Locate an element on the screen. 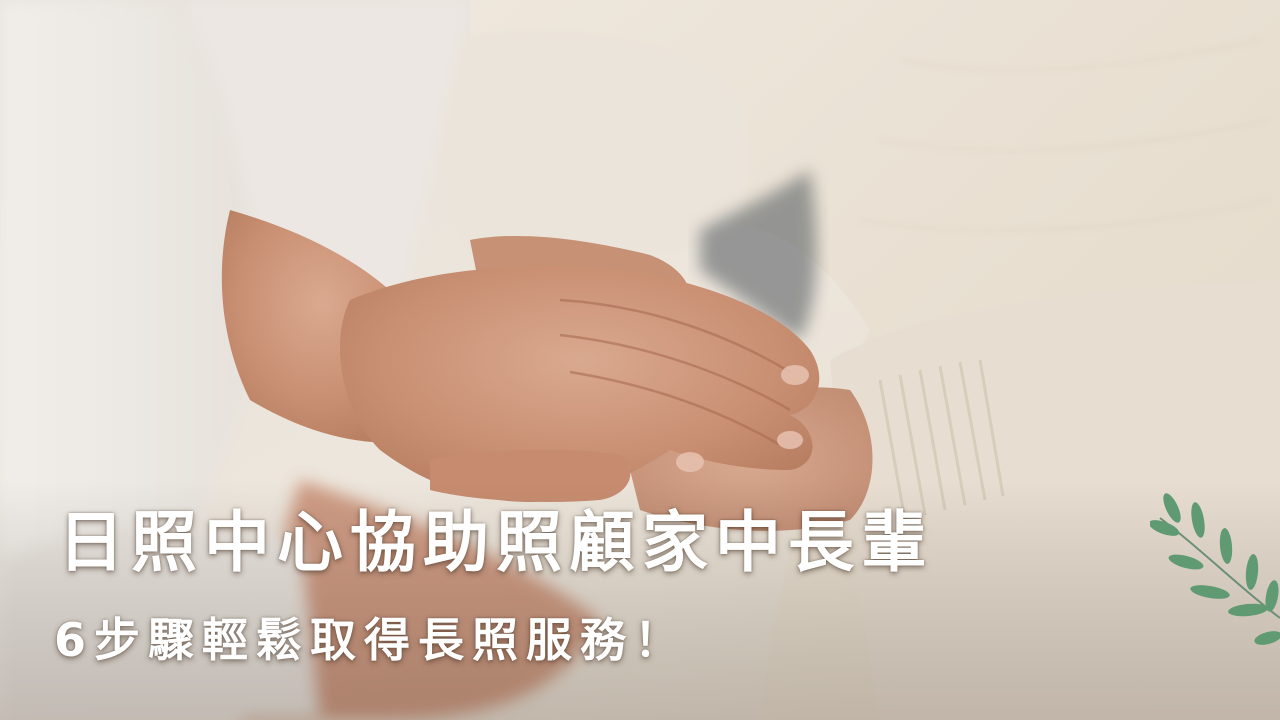 The width and height of the screenshot is (1280, 720). banner-headline: 日照中心協助照顧家中長輩 is located at coordinates (496, 542).